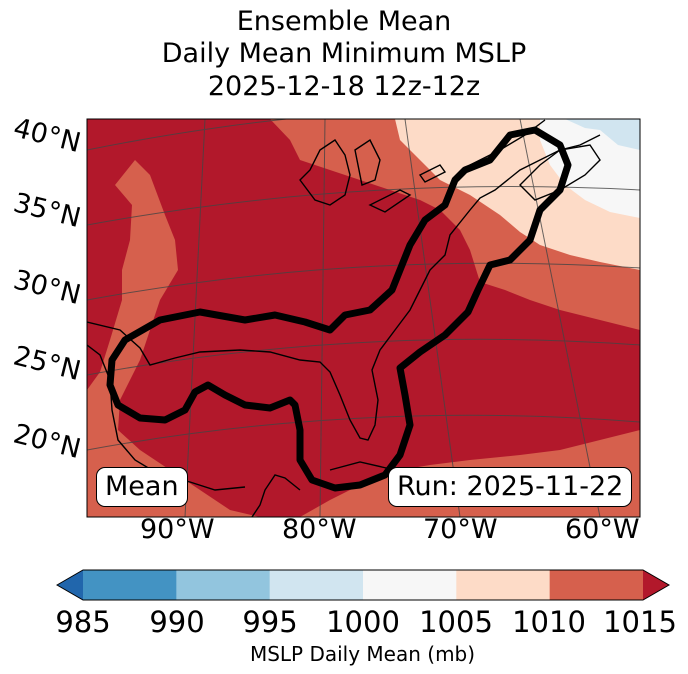 This screenshot has height=674, width=688. I want to click on colorbar-segments, so click(363, 585).